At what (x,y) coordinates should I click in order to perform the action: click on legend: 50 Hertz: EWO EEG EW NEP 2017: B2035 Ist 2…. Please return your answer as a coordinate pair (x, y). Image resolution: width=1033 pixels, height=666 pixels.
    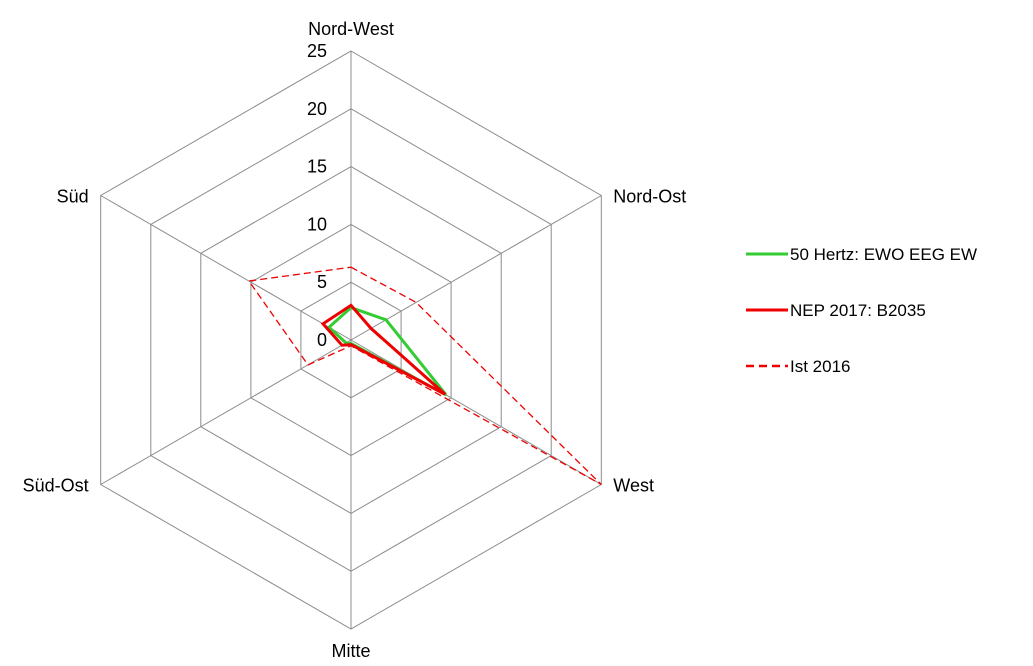
    Looking at the image, I should click on (861, 310).